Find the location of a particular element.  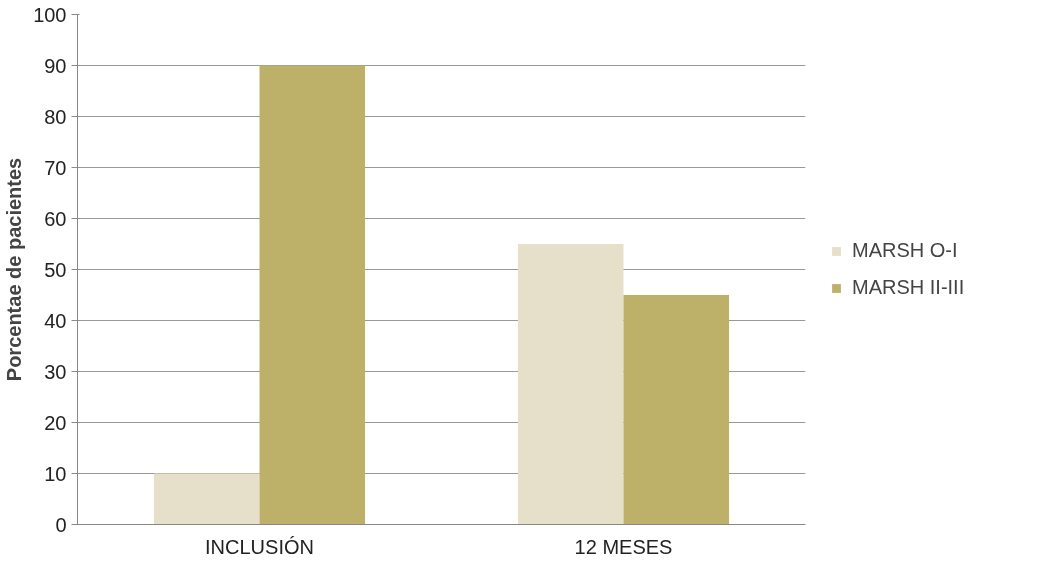

y-tick-label: 40 is located at coordinates (55, 320).